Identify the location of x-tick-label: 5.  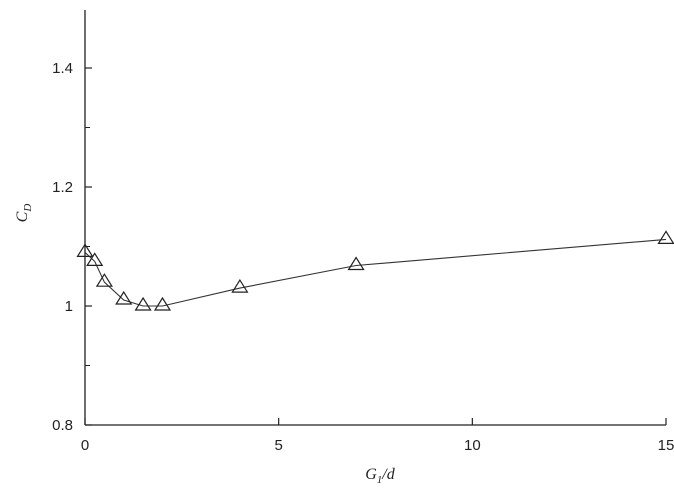
(278, 445).